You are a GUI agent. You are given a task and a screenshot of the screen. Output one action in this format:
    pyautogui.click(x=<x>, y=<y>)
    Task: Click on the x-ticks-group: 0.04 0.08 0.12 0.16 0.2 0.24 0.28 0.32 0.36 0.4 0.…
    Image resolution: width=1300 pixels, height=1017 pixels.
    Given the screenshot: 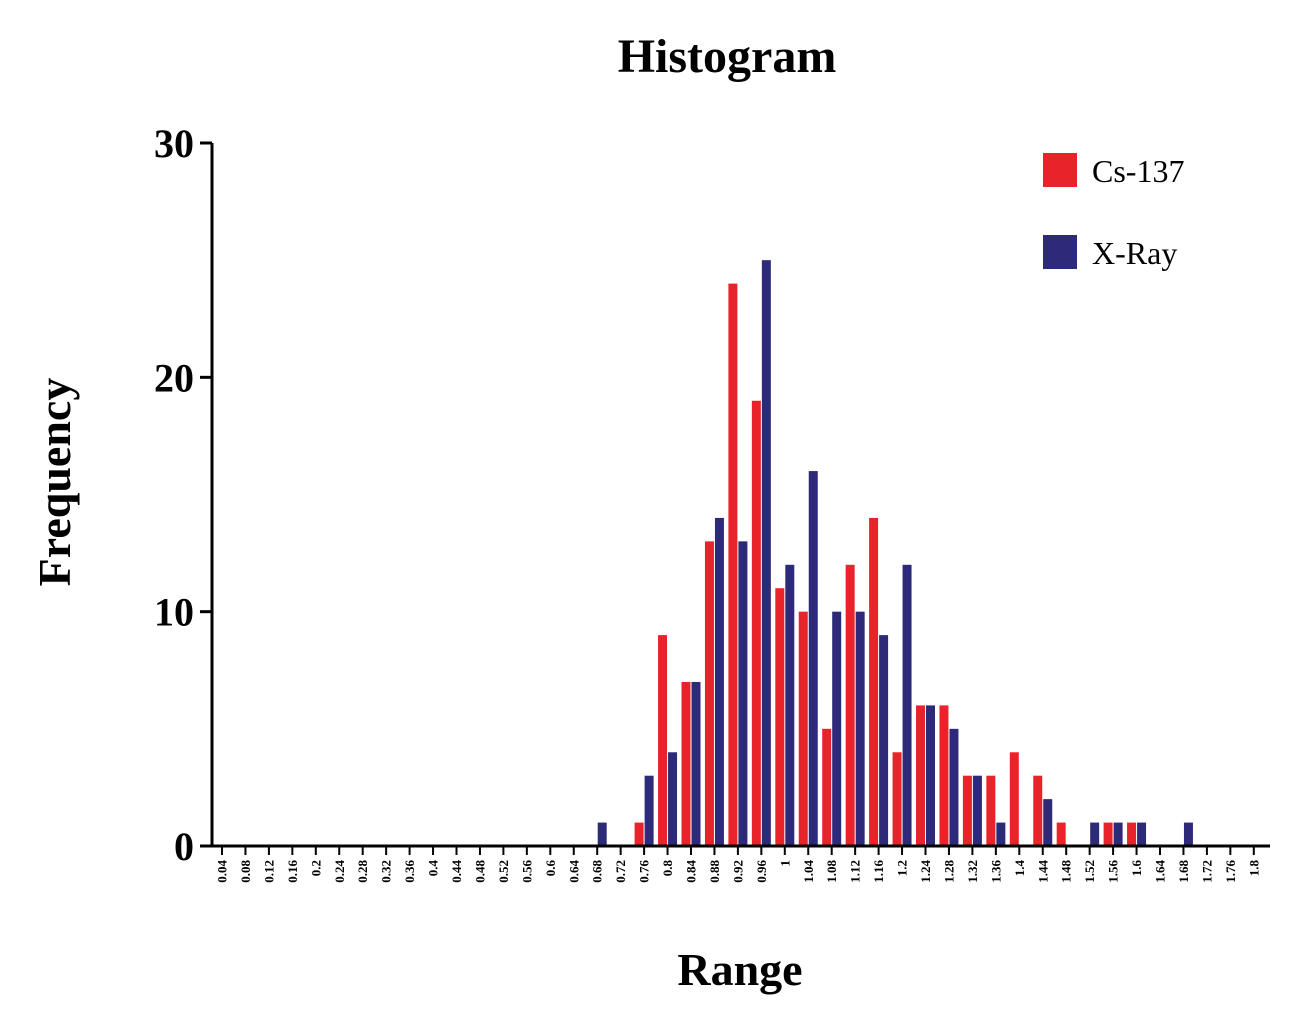 What is the action you would take?
    pyautogui.click(x=738, y=864)
    